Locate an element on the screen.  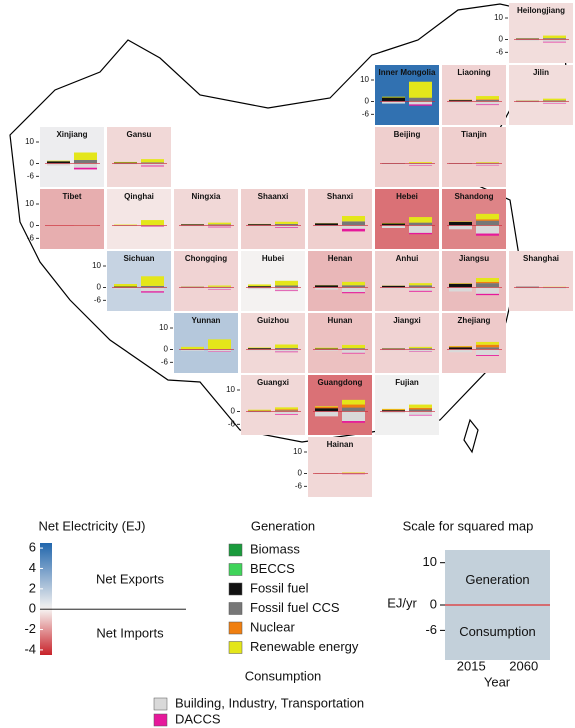
tile-title: Zhejiang is located at coordinates (474, 320).